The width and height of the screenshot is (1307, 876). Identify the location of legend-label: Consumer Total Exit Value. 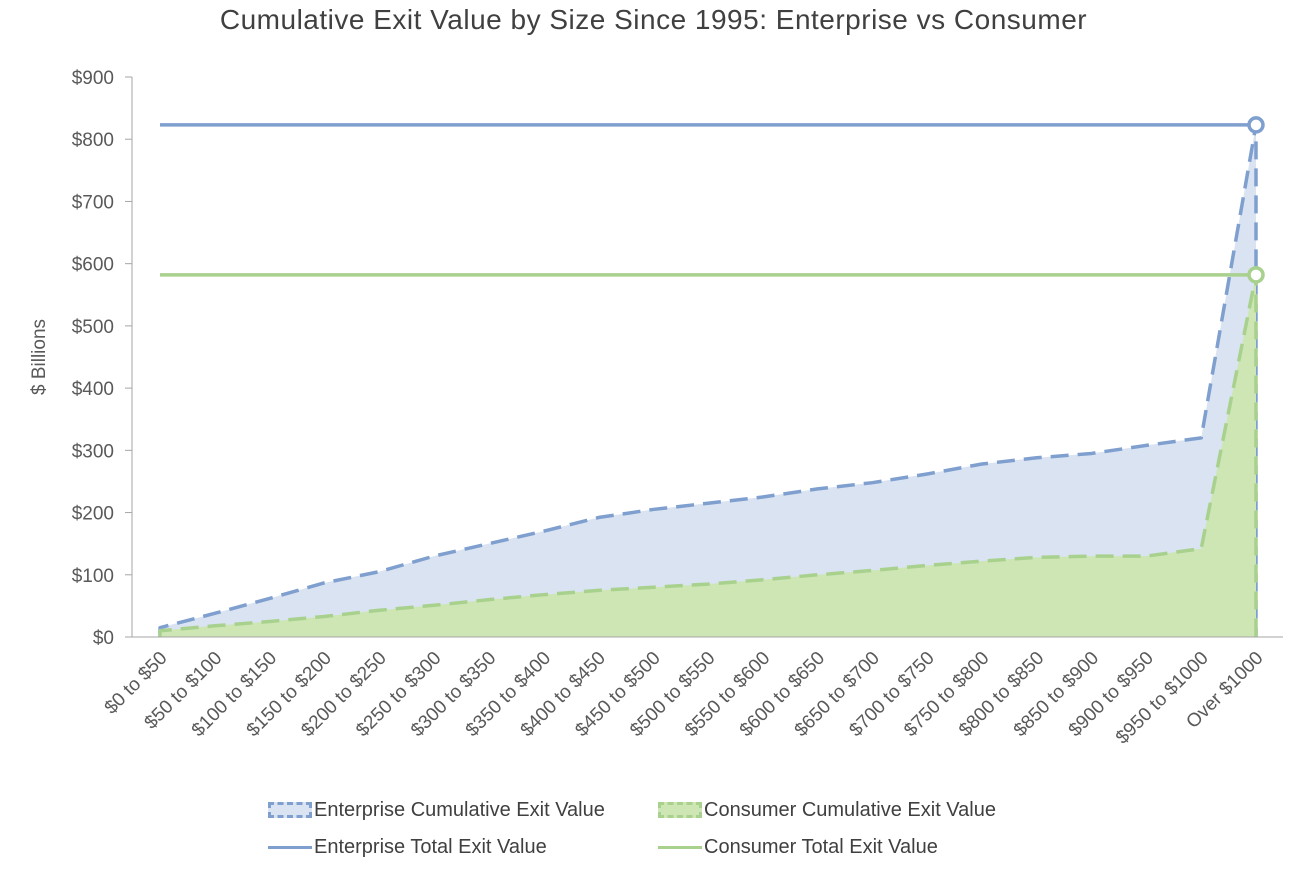
(821, 846).